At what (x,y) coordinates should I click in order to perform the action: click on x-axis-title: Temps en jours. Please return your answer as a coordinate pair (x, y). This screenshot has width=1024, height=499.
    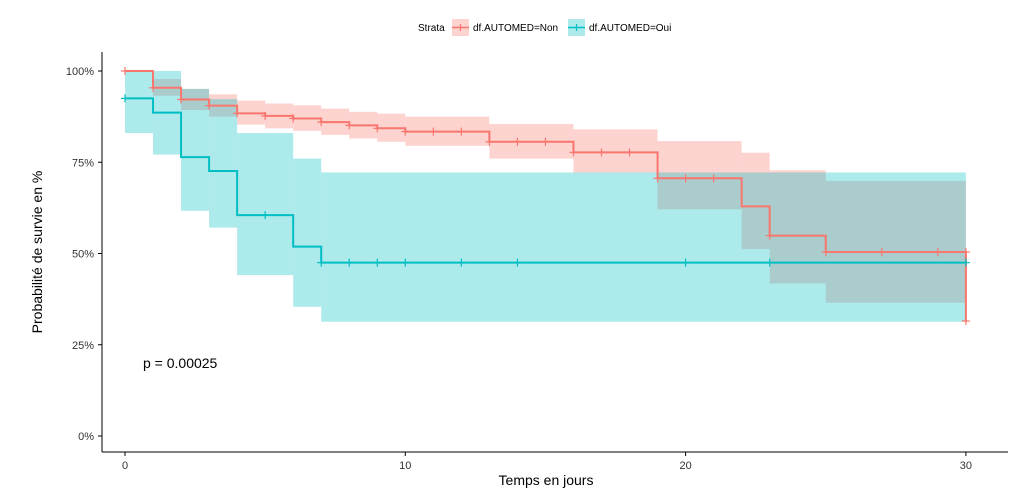
    Looking at the image, I should click on (546, 480).